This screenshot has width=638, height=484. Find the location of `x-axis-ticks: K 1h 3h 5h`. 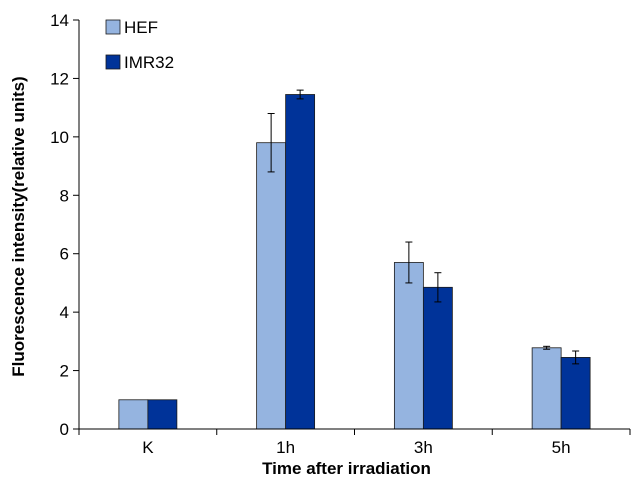

x-axis-ticks: K 1h 3h 5h is located at coordinates (354, 443).